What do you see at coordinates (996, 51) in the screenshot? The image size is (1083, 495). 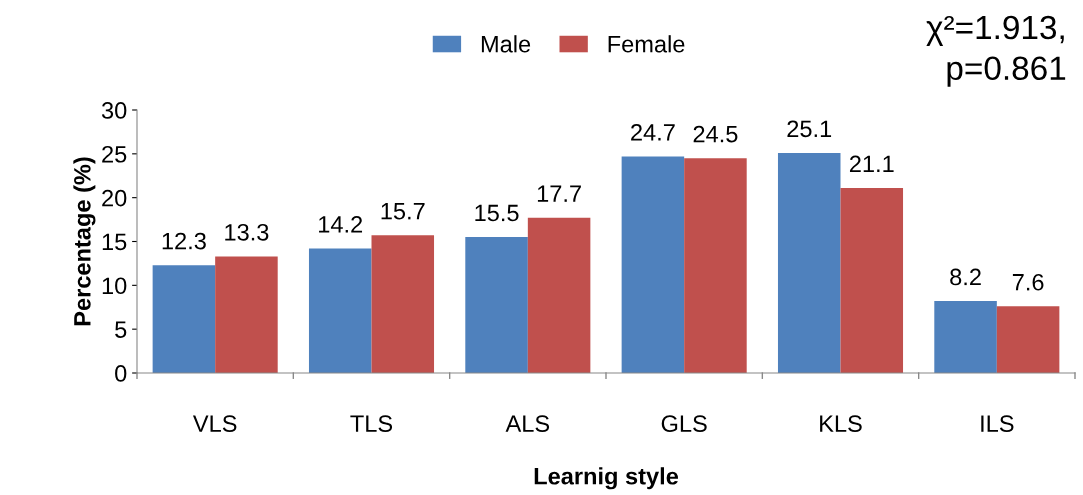 I see `text: χ²=1.913, p=0.861` at bounding box center [996, 51].